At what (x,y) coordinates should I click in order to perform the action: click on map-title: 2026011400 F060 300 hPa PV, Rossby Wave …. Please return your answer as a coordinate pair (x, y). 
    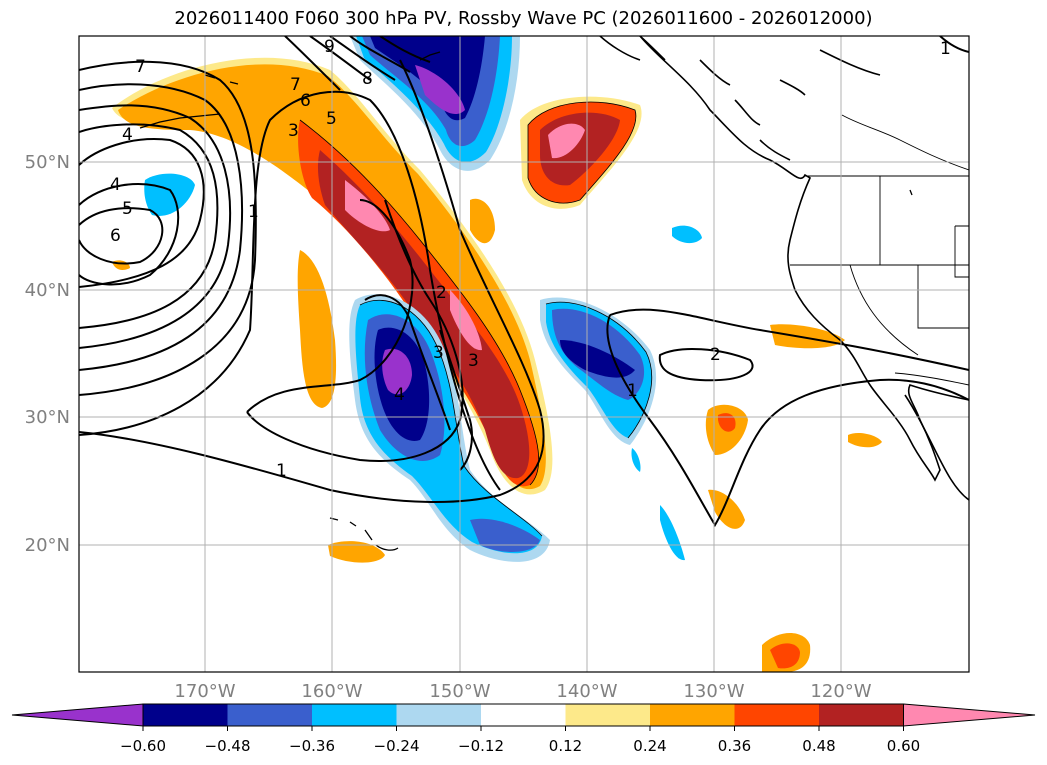
    Looking at the image, I should click on (523, 18).